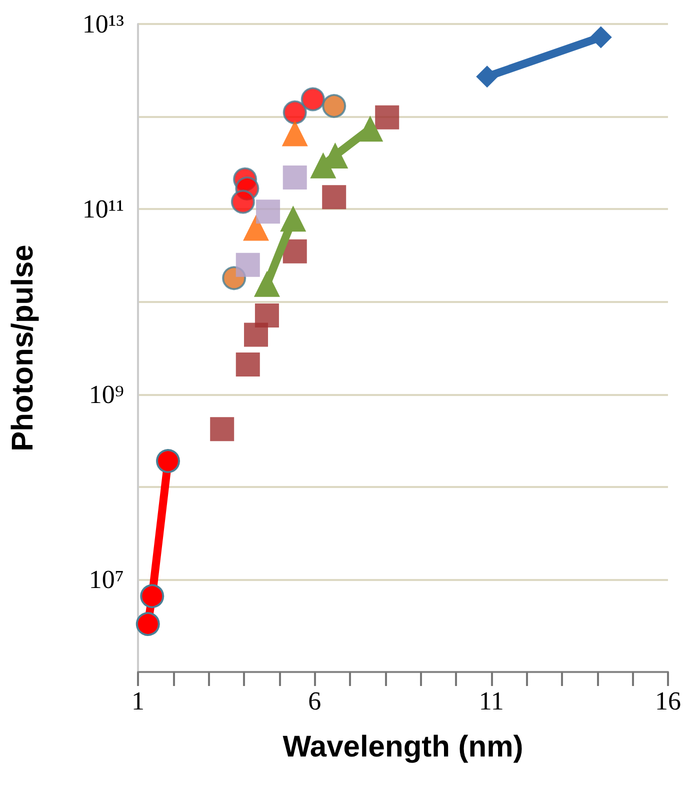 The image size is (696, 797). I want to click on x-axis-title: Wavelength (nm), so click(403, 747).